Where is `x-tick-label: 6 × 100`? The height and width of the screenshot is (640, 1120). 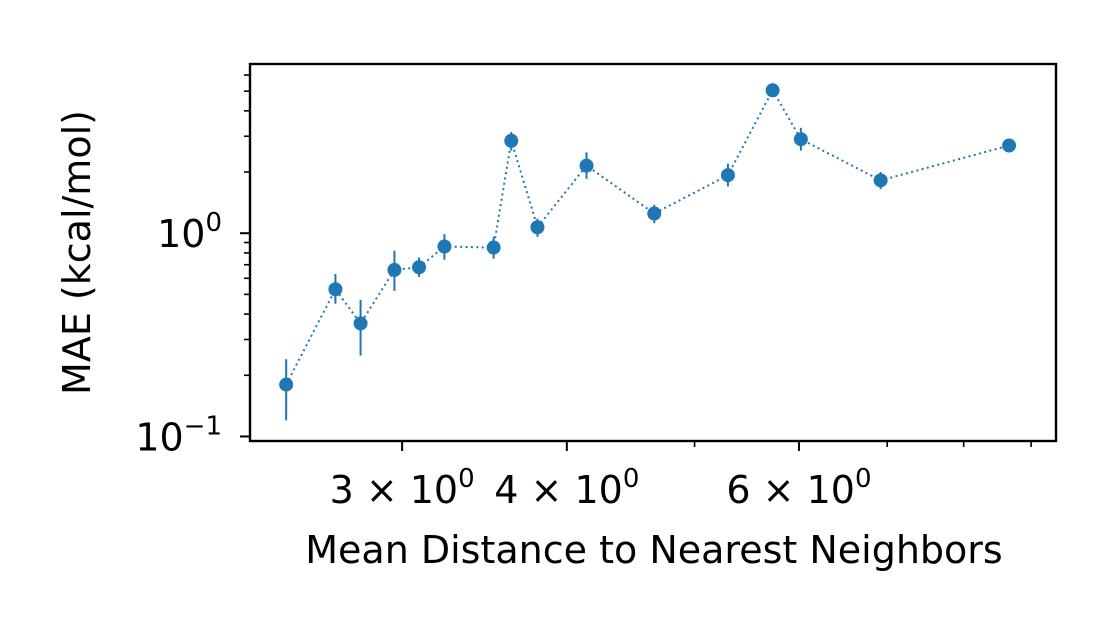 x-tick-label: 6 × 100 is located at coordinates (798, 488).